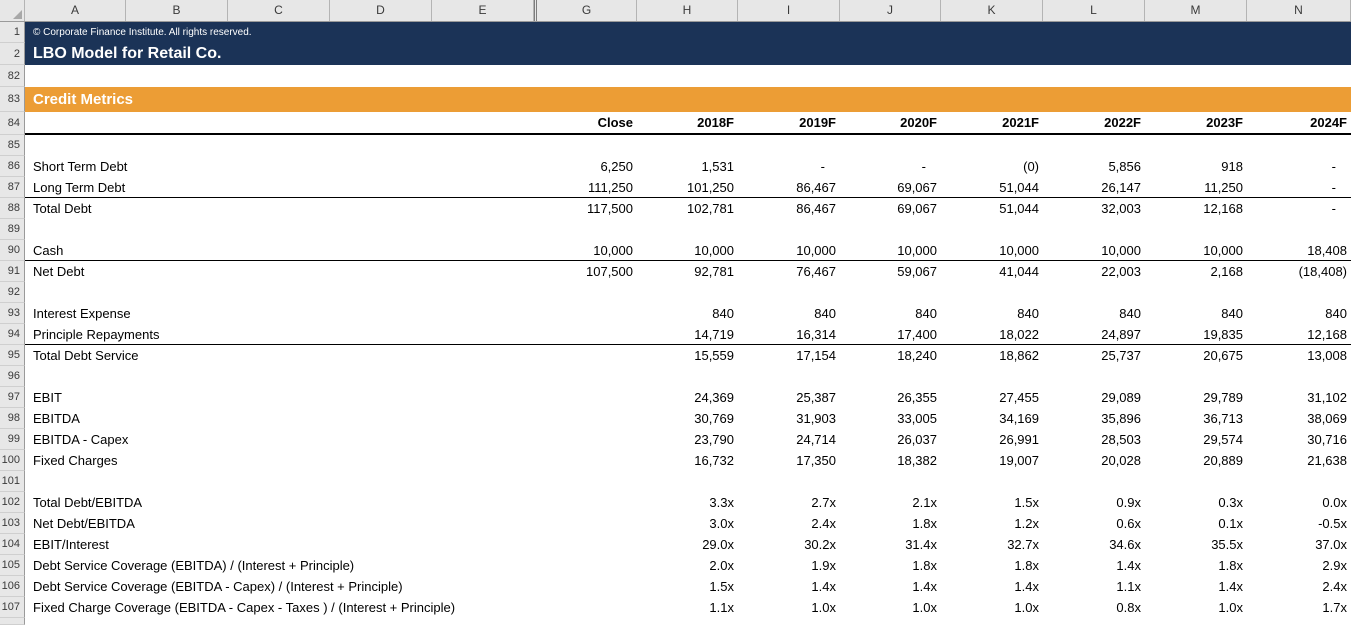  What do you see at coordinates (789, 10) in the screenshot?
I see `column-header-I: I` at bounding box center [789, 10].